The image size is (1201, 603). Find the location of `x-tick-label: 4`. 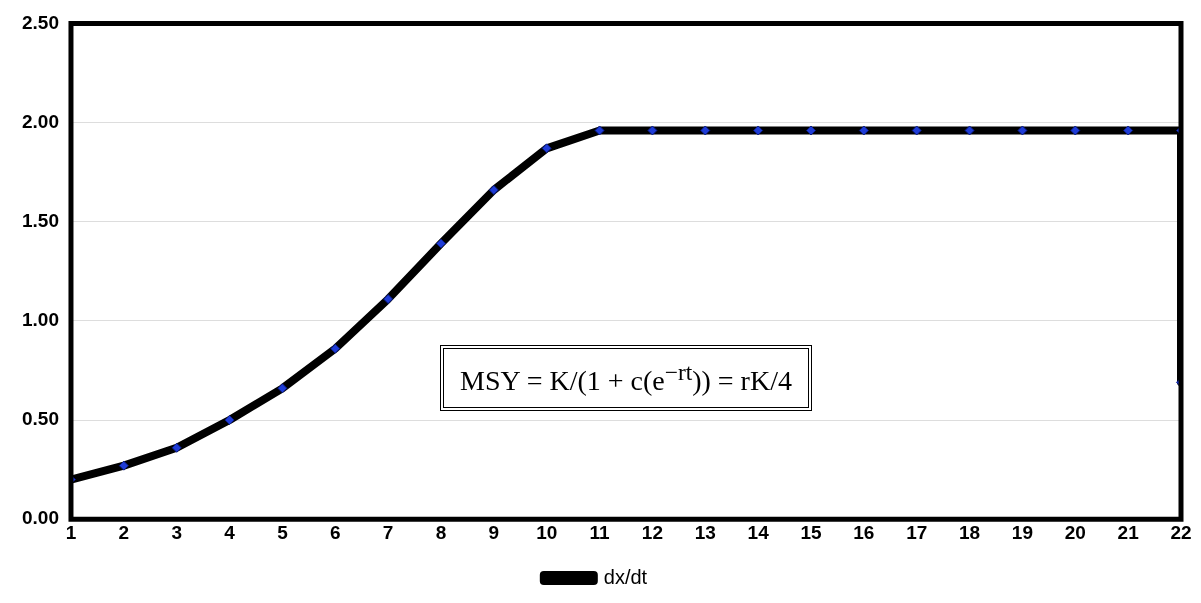

x-tick-label: 4 is located at coordinates (230, 532).